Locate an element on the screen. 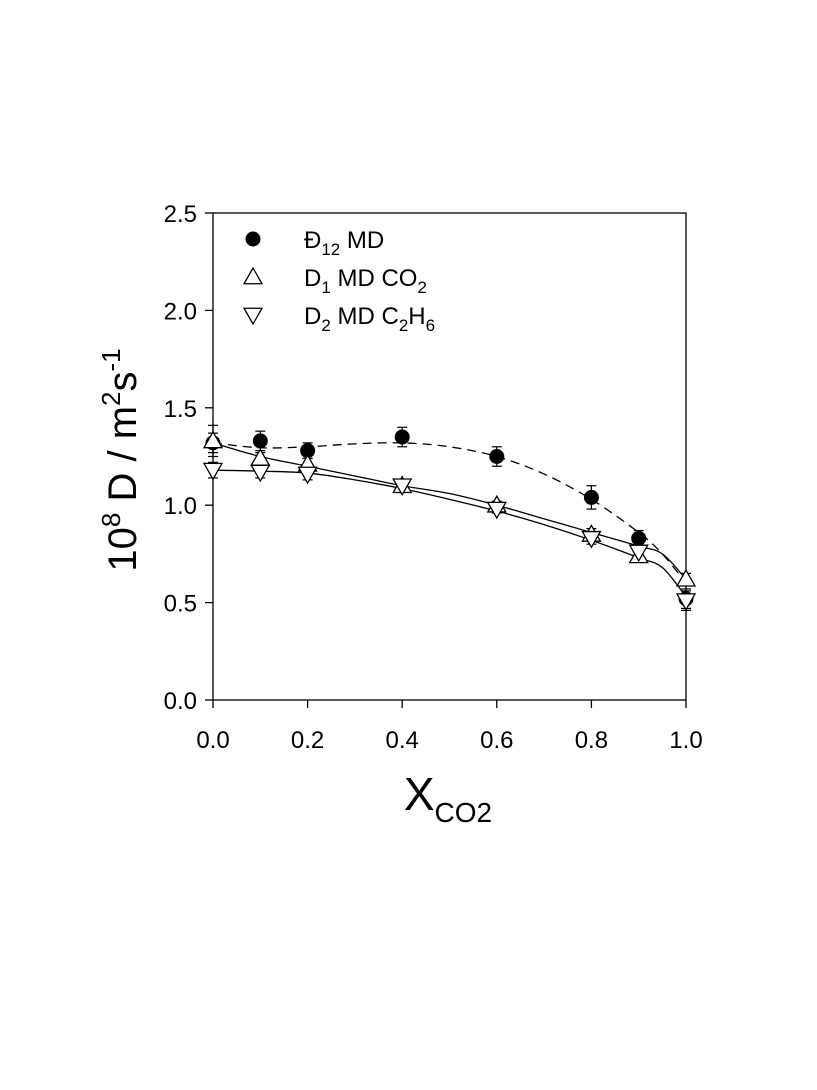 The height and width of the screenshot is (1090, 817). x-axis-title-sub: CO2 is located at coordinates (464, 812).